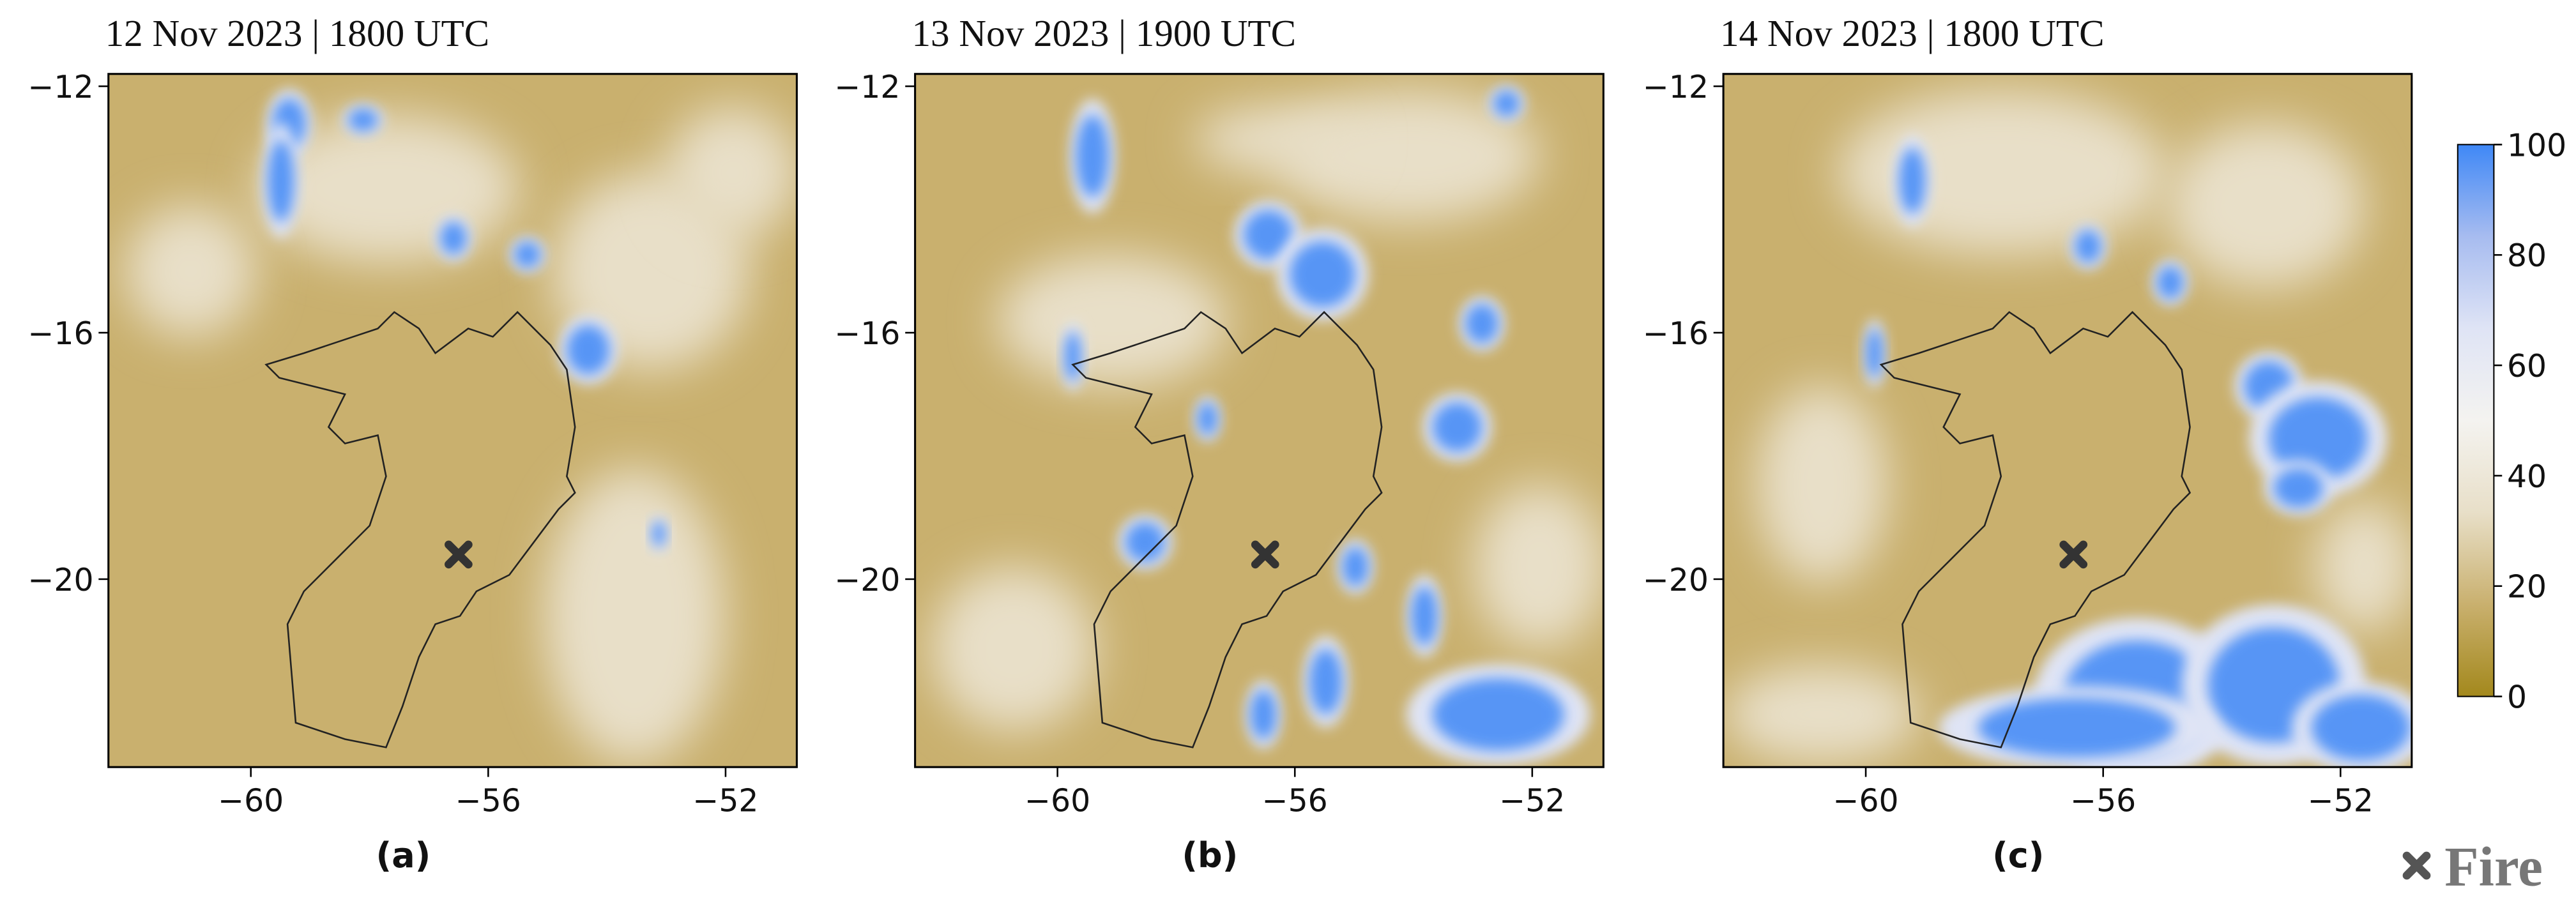  Describe the element at coordinates (2527, 366) in the screenshot. I see `colorbar-tick-label: 60` at that location.